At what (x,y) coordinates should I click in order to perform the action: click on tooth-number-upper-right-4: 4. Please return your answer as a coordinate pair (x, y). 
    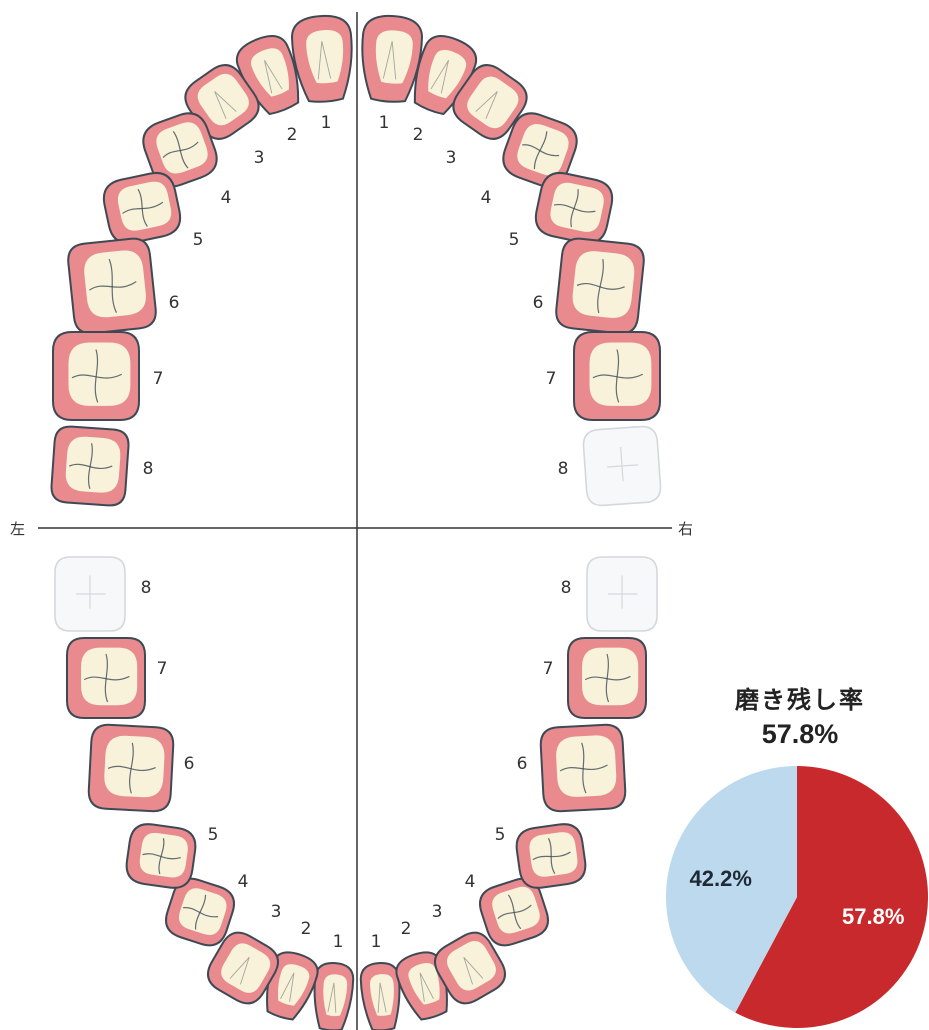
    Looking at the image, I should click on (486, 198).